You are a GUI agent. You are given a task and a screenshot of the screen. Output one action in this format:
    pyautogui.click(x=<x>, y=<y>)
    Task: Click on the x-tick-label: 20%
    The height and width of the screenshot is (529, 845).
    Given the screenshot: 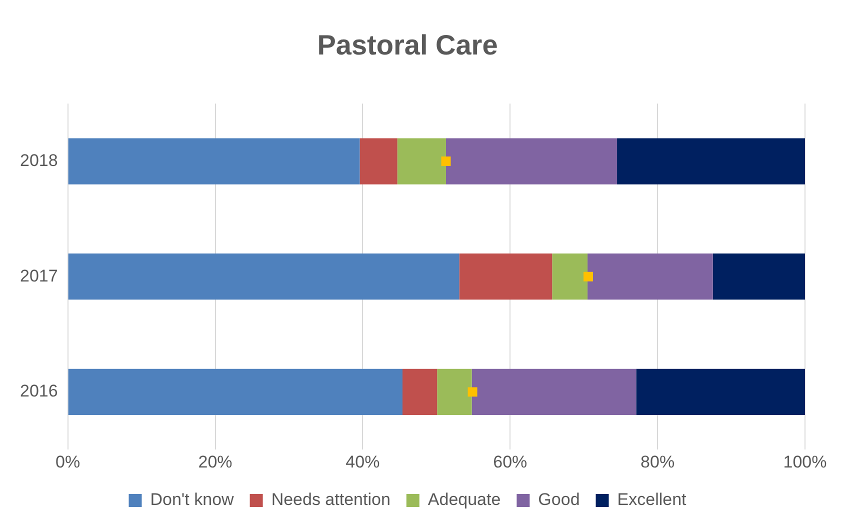 What is the action you would take?
    pyautogui.click(x=215, y=462)
    